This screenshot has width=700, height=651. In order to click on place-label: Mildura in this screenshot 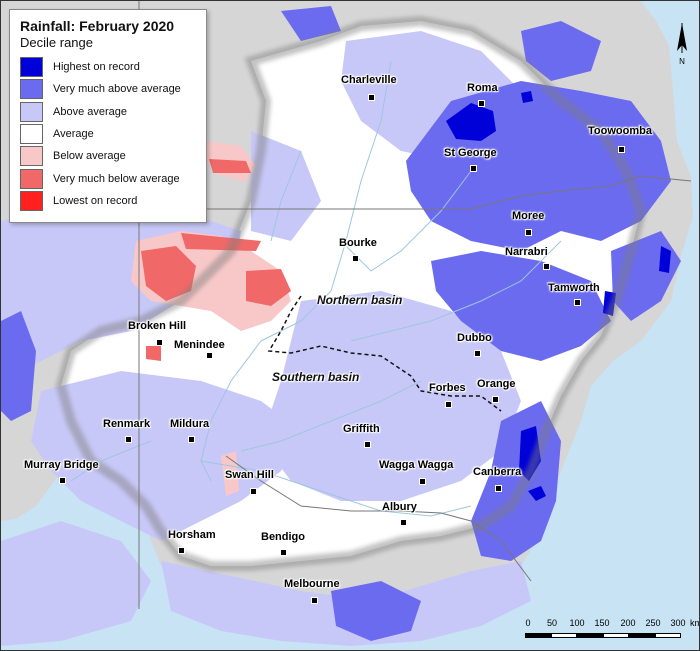, I will do `click(190, 424)`.